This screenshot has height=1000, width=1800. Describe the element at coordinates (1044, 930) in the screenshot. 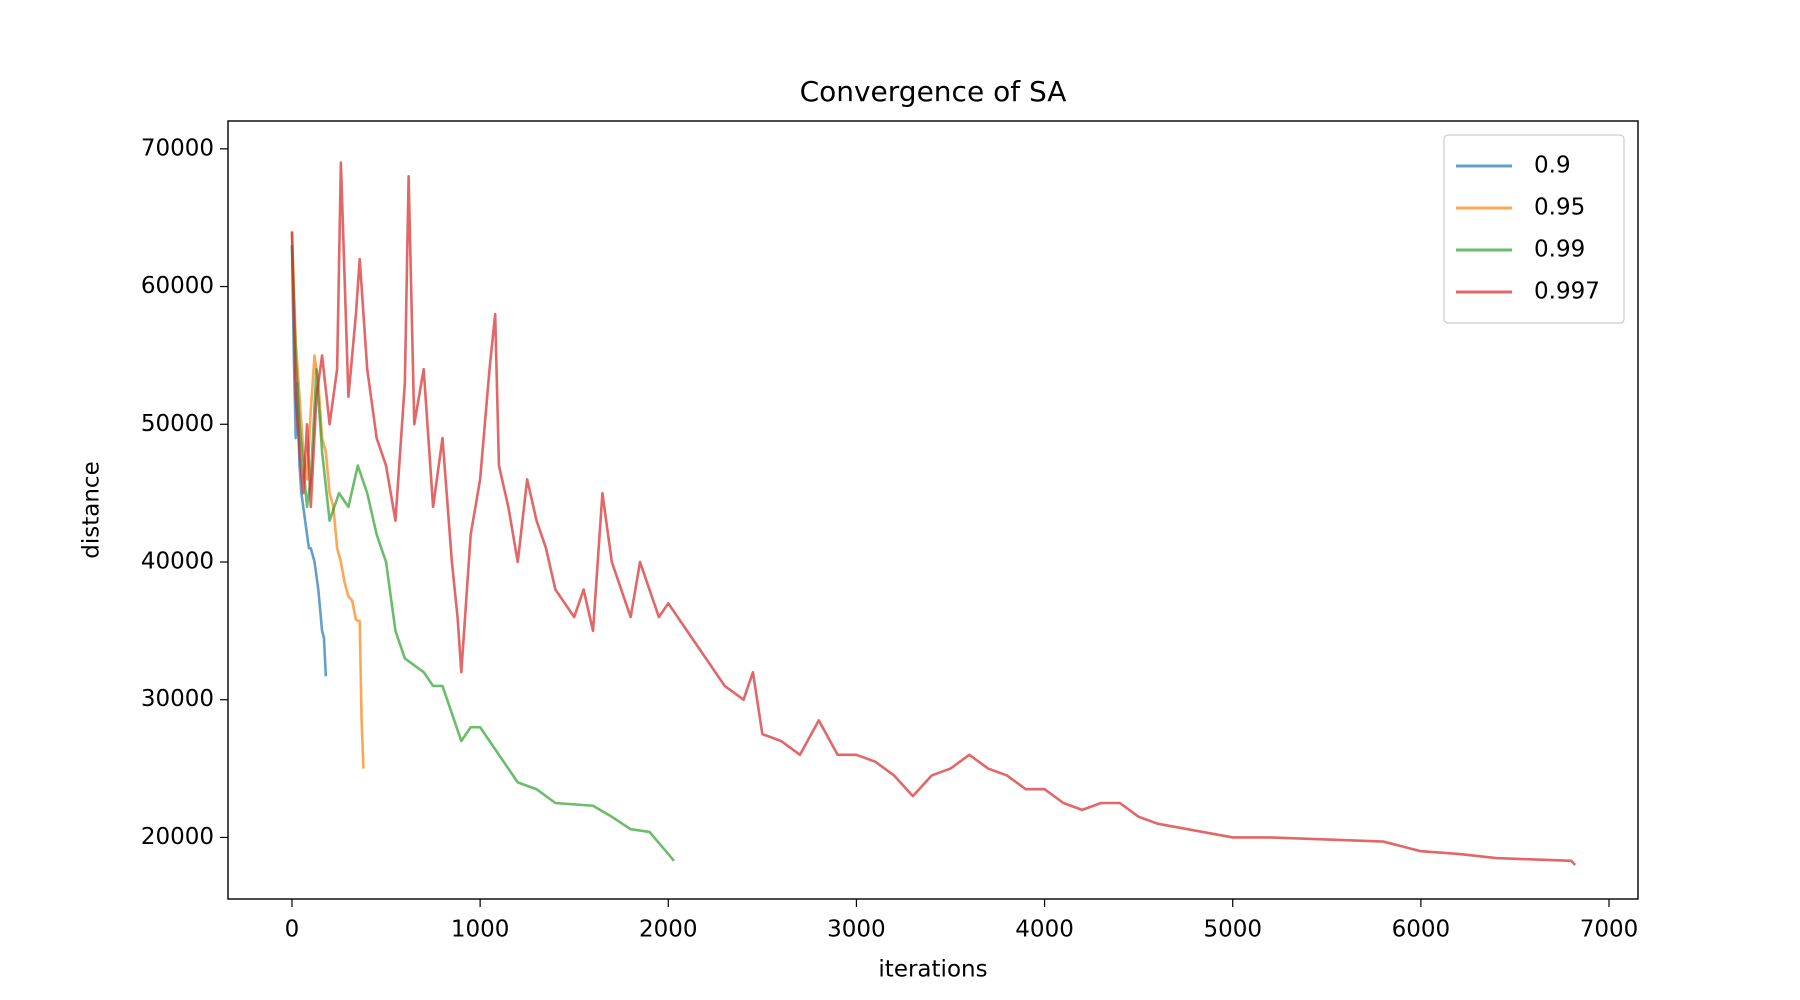

I see `x-tick-label: 4000` at that location.